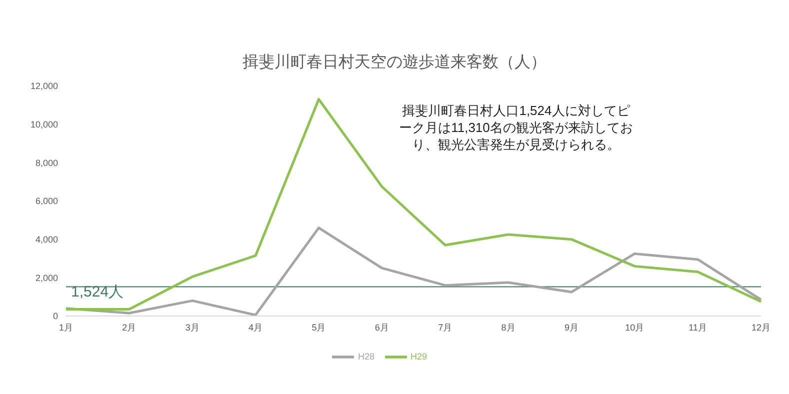 The width and height of the screenshot is (789, 394). Describe the element at coordinates (445, 327) in the screenshot. I see `x-tick-label: 7月` at that location.